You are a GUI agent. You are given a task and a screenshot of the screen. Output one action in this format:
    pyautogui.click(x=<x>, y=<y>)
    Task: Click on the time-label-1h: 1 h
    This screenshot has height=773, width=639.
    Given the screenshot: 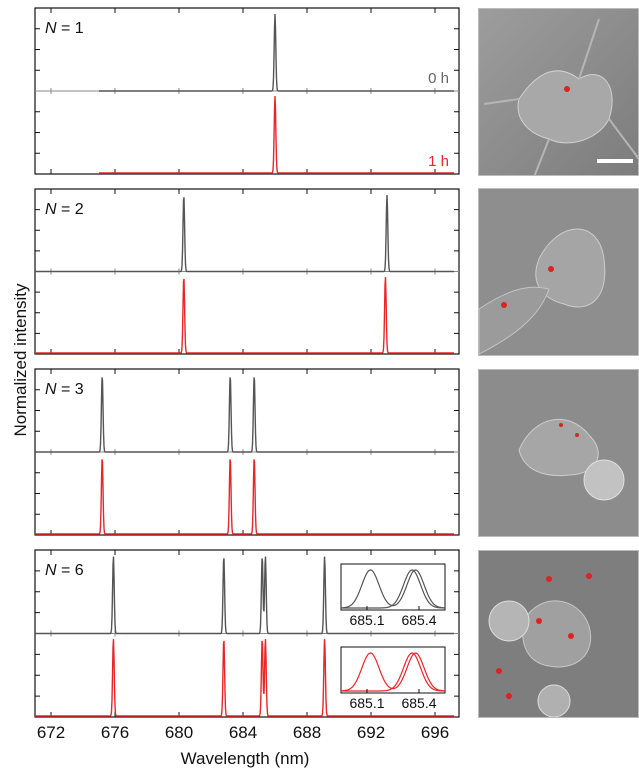 What is the action you would take?
    pyautogui.click(x=438, y=161)
    